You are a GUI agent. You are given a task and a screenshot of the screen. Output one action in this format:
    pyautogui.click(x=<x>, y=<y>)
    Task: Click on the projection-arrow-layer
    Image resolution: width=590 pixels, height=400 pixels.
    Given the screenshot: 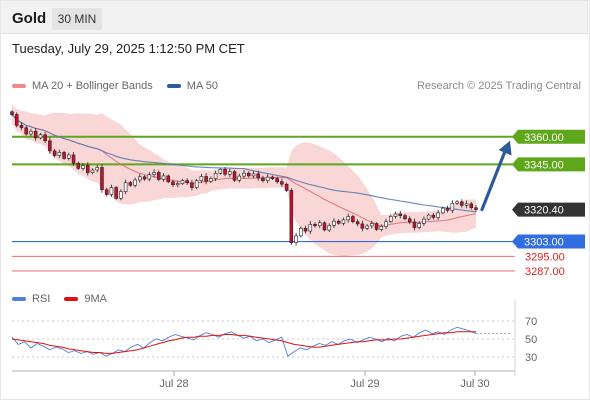 What is the action you would take?
    pyautogui.click(x=496, y=176)
    